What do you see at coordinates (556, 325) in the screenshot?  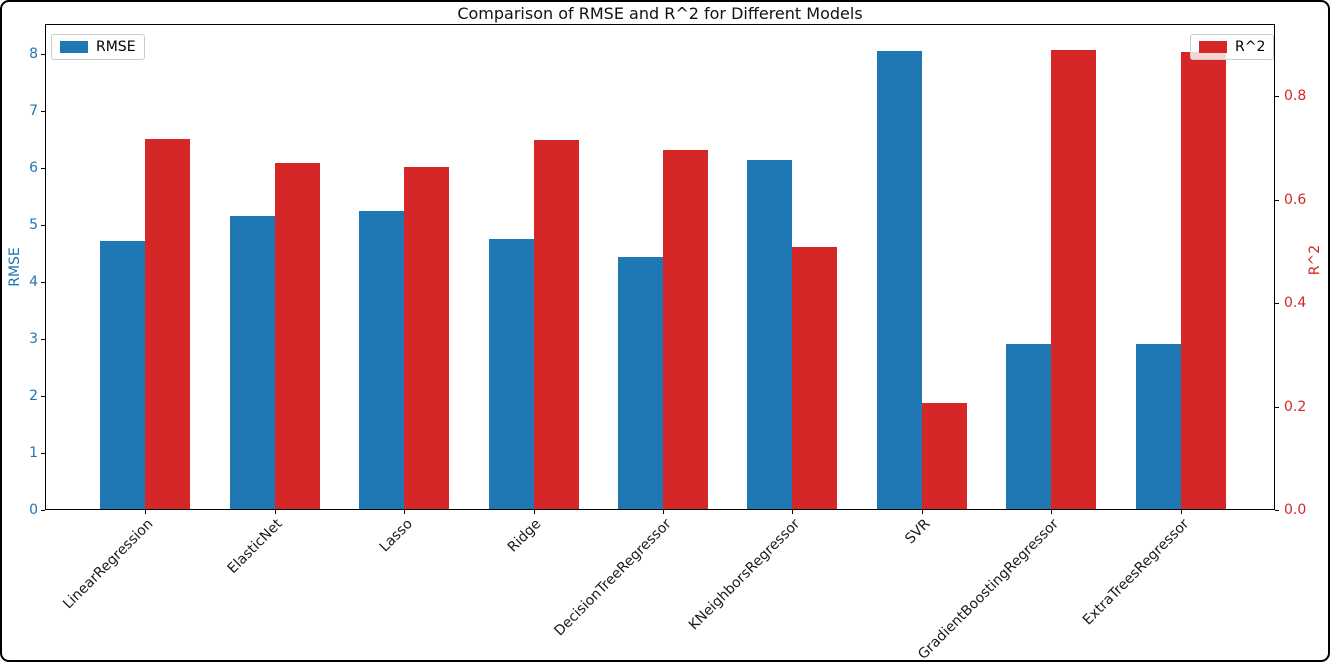 I see `bar-r2-ridge` at bounding box center [556, 325].